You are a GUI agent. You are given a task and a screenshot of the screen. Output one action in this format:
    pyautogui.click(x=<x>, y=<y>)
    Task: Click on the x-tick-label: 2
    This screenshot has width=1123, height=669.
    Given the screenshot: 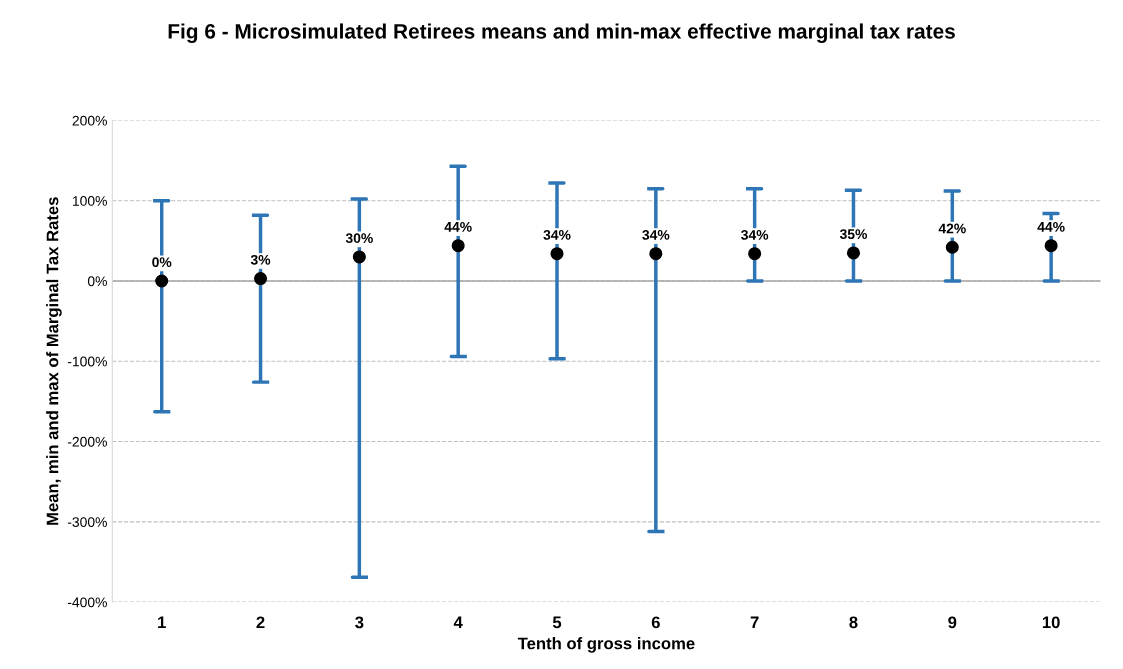 What is the action you would take?
    pyautogui.click(x=260, y=622)
    